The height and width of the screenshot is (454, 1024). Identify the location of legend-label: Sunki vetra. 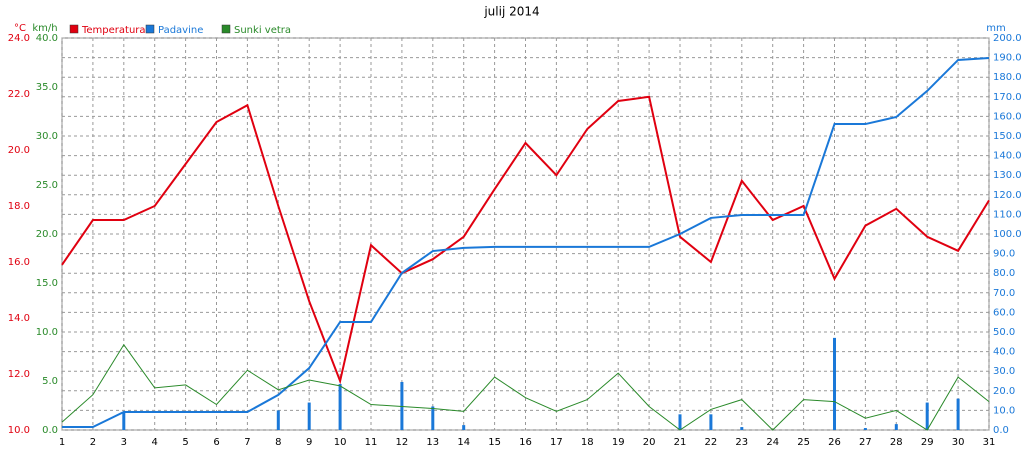
(262, 30).